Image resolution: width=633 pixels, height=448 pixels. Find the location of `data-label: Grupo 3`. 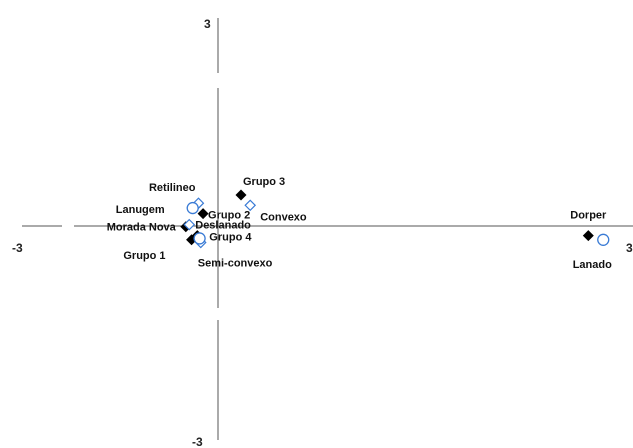

data-label: Grupo 3 is located at coordinates (264, 182).